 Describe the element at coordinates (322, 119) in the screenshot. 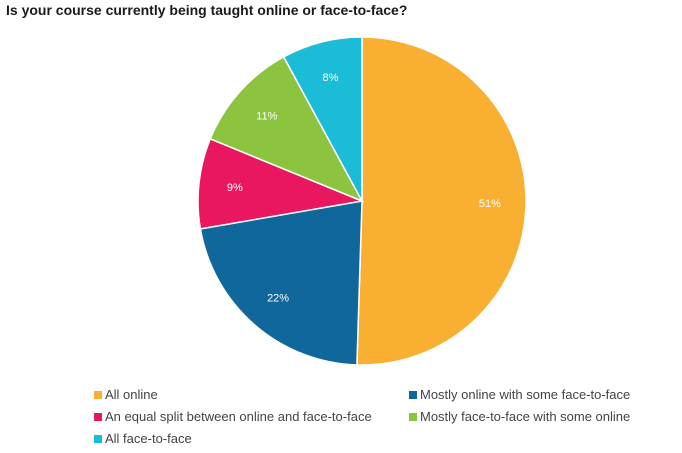

I see `pie-slice-all-face-to-face` at that location.